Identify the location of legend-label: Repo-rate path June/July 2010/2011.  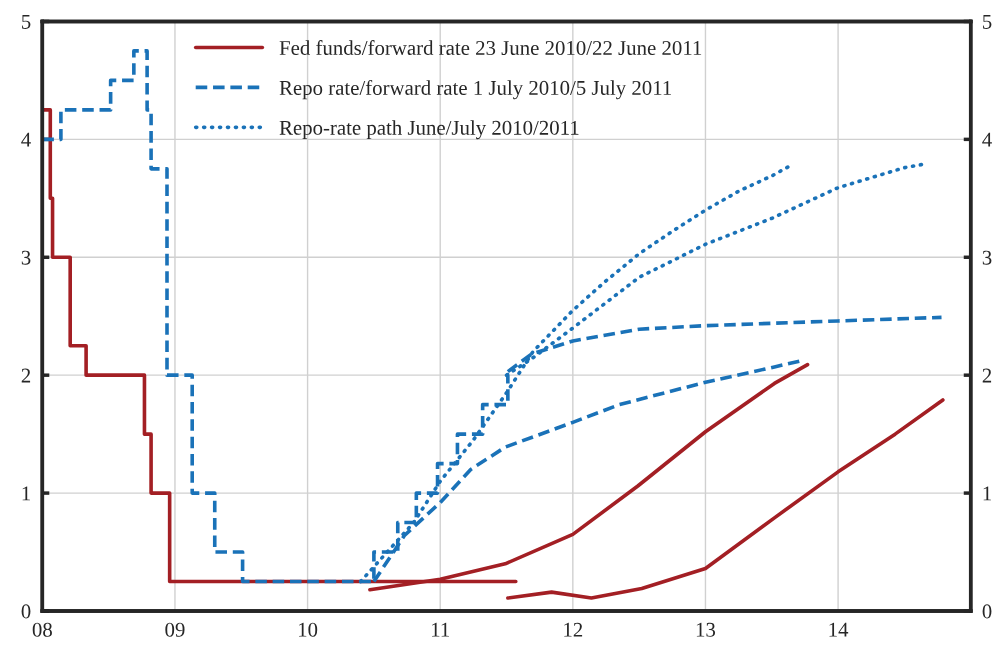
(429, 130).